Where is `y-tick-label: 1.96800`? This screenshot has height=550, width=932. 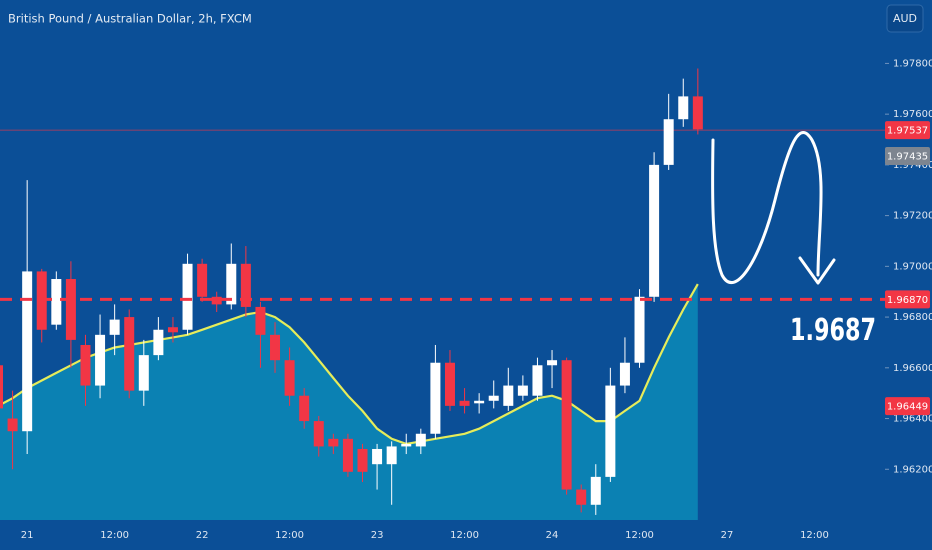 y-tick-label: 1.96800 is located at coordinates (912, 317).